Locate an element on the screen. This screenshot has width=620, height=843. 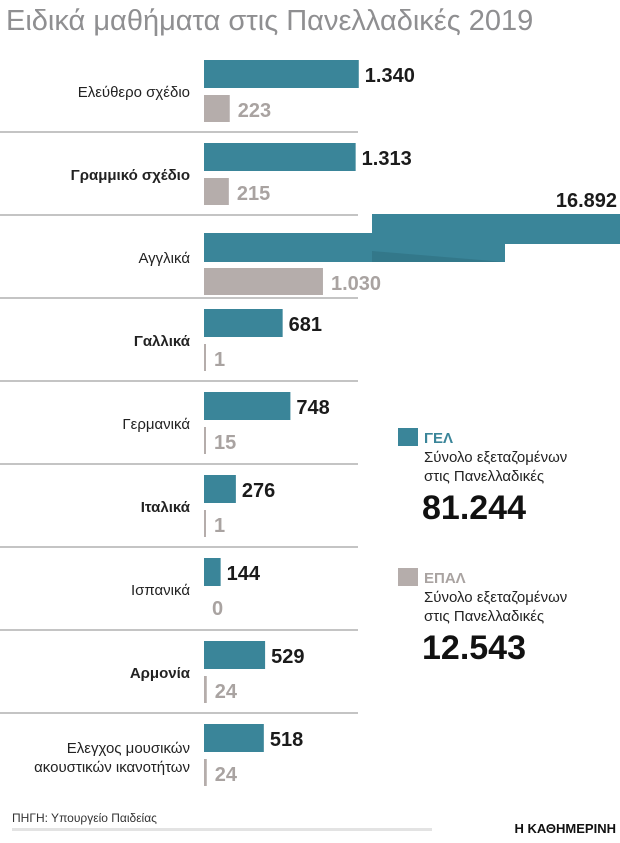
value-label-epal: 223 is located at coordinates (254, 111).